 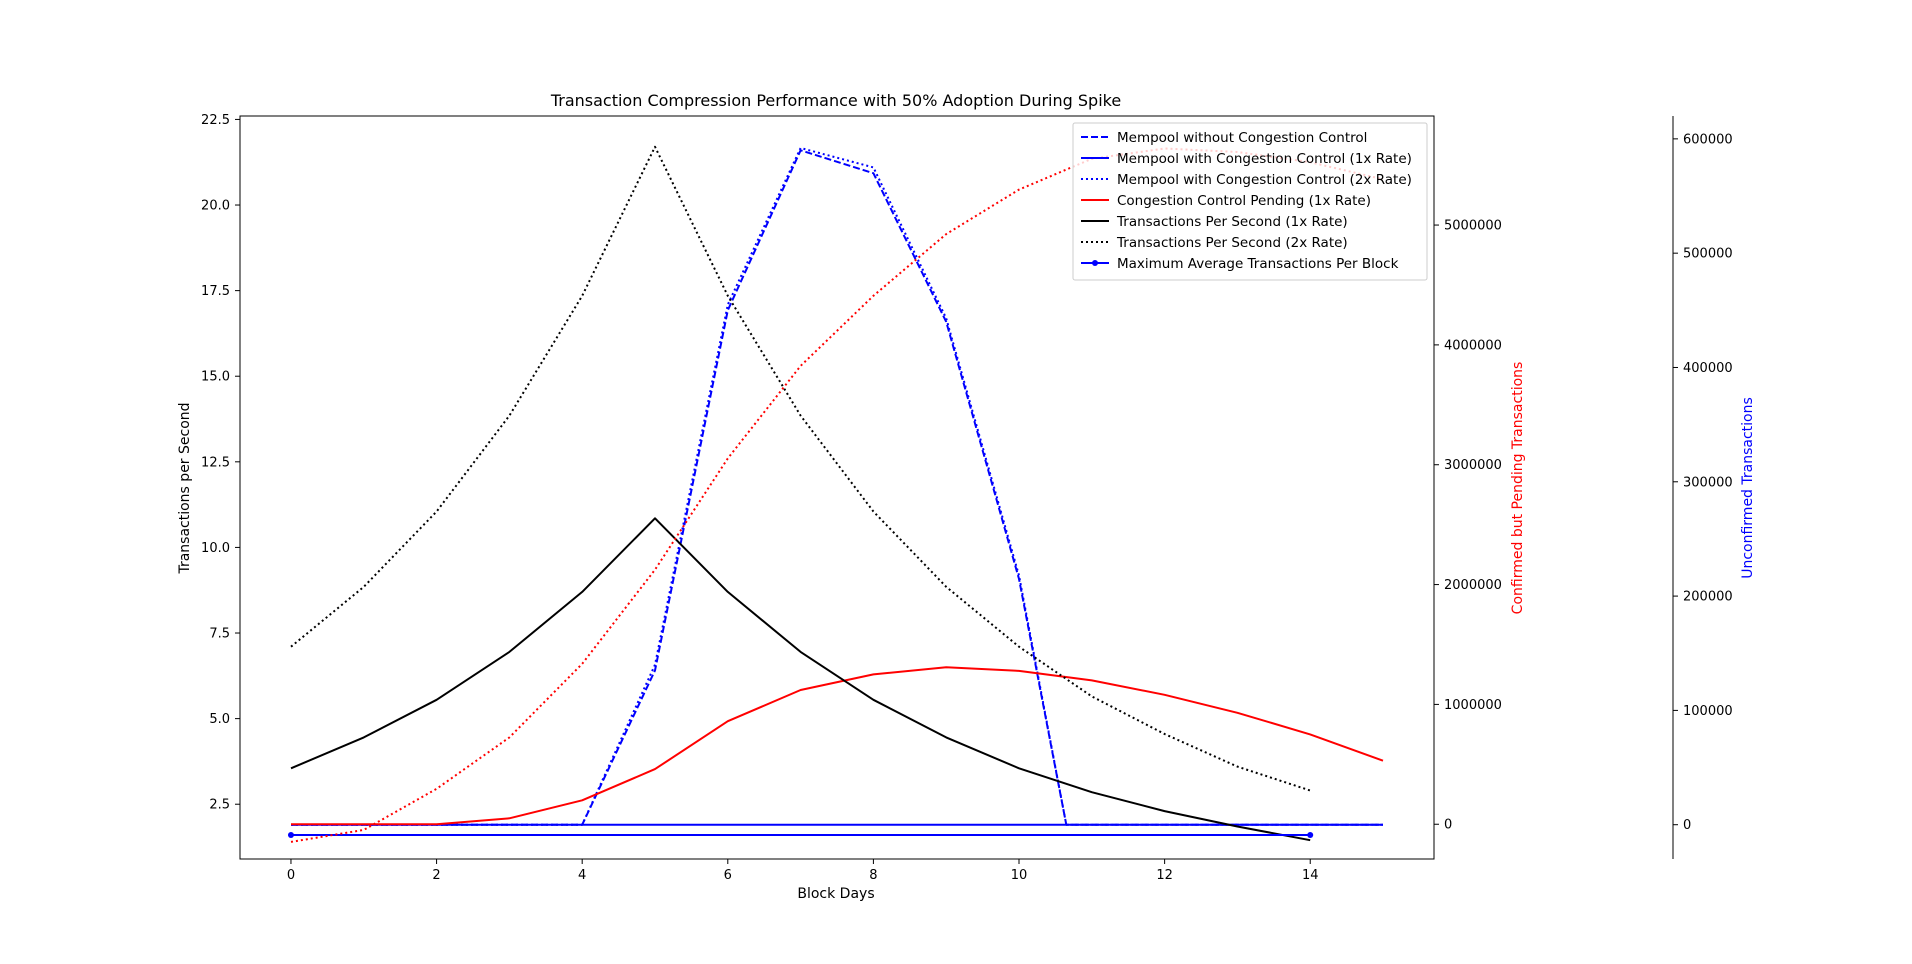 I want to click on legend-label-0: Mempool without Congestion Control, so click(x=1242, y=138).